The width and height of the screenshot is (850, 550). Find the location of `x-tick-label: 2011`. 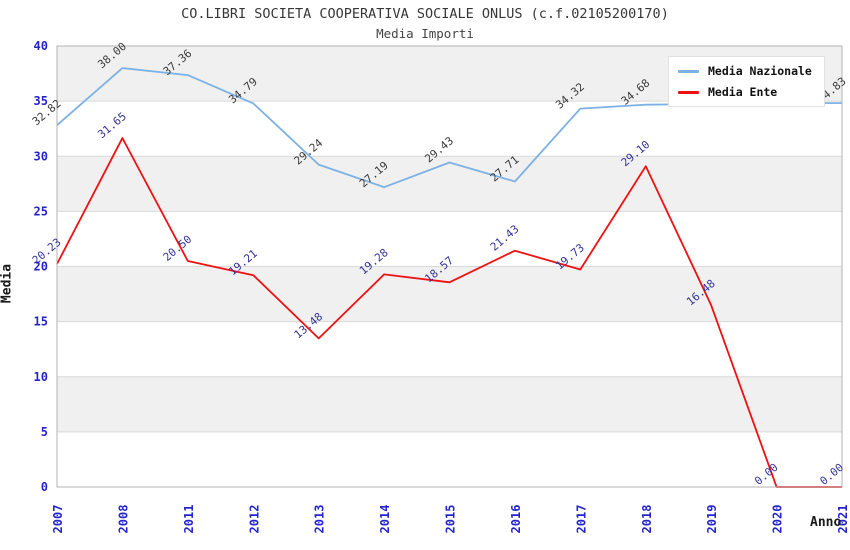

x-tick-label: 2011 is located at coordinates (189, 519).